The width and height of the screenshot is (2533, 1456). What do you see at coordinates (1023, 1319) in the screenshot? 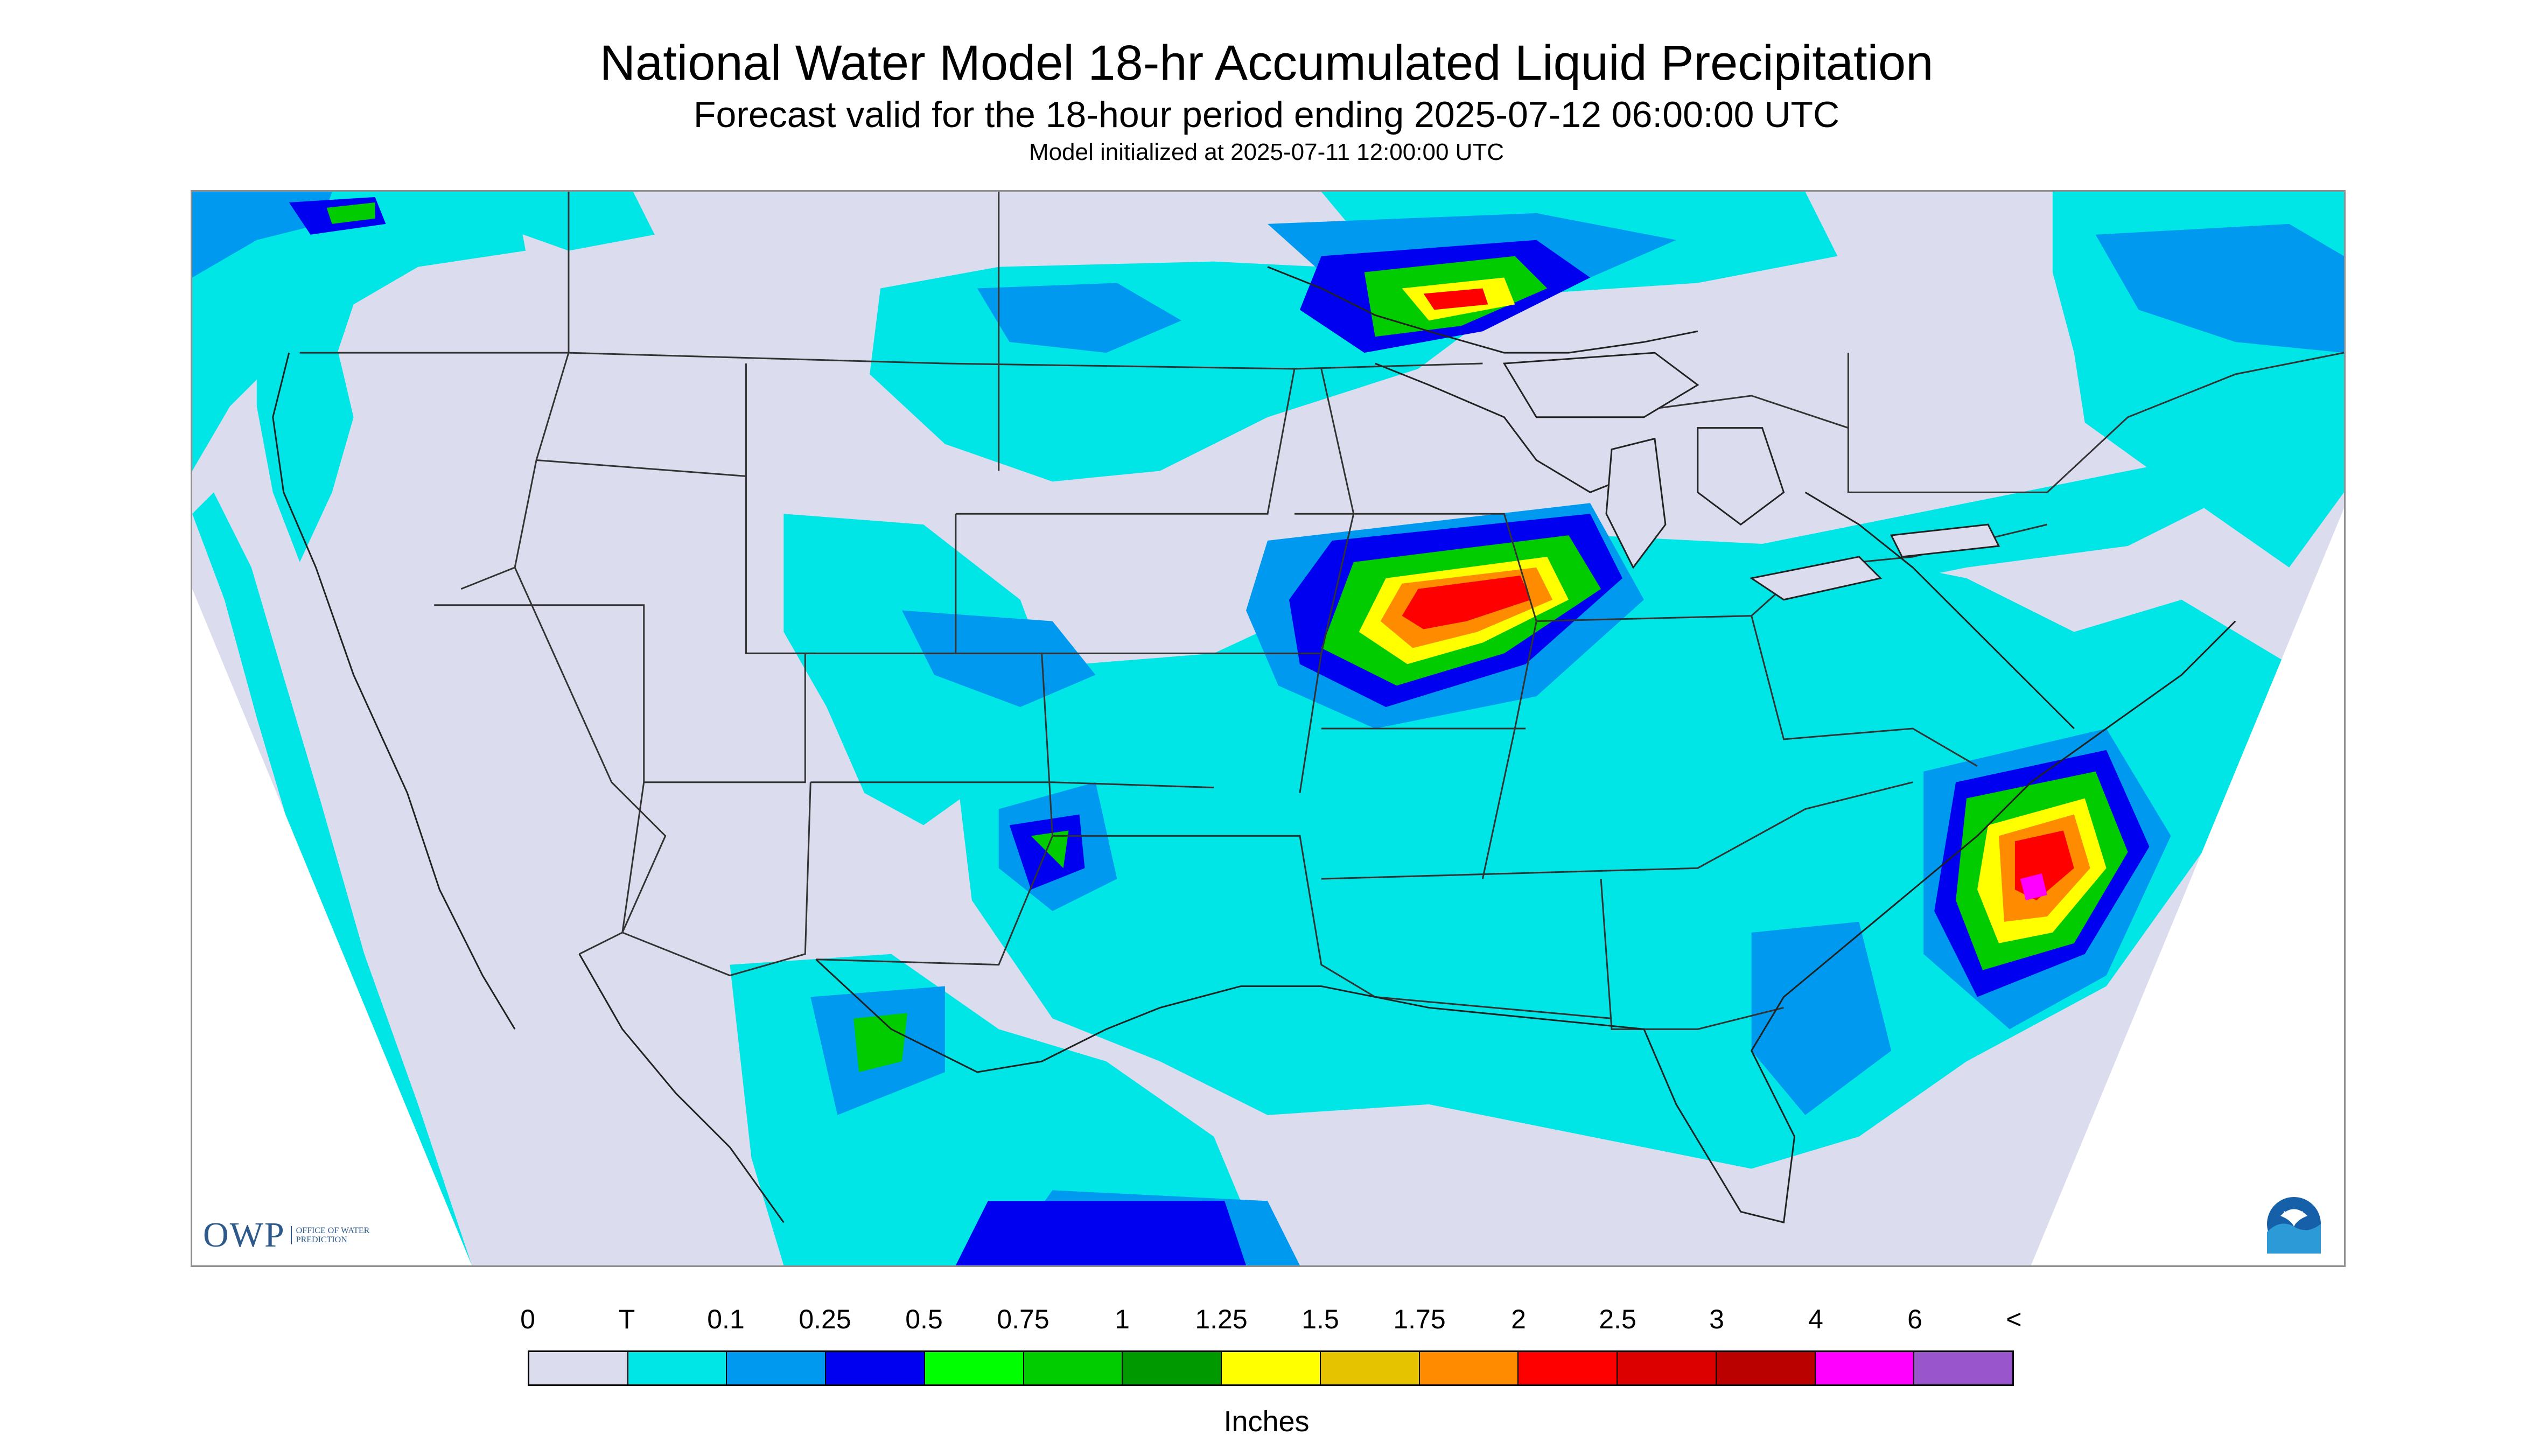
I see `legend-tick-label: 0.75` at bounding box center [1023, 1319].